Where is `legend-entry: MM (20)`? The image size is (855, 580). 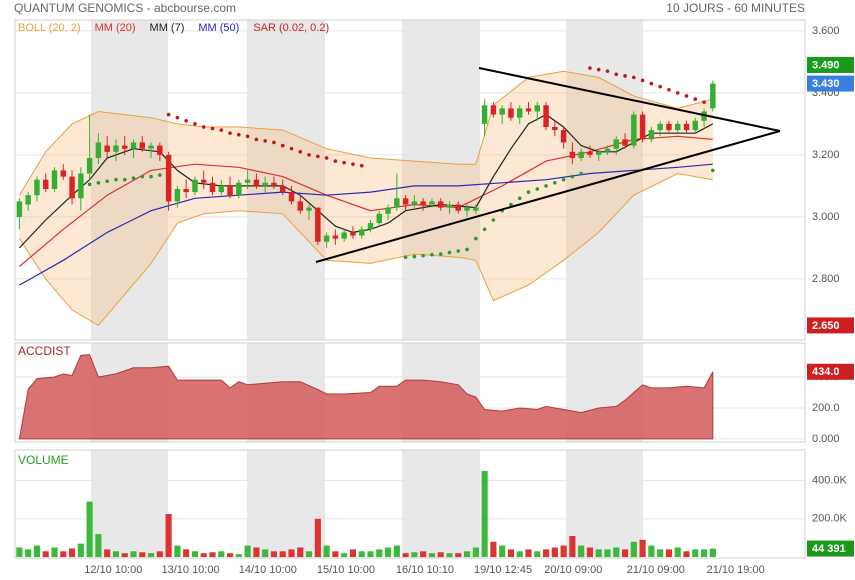 legend-entry: MM (20) is located at coordinates (115, 28).